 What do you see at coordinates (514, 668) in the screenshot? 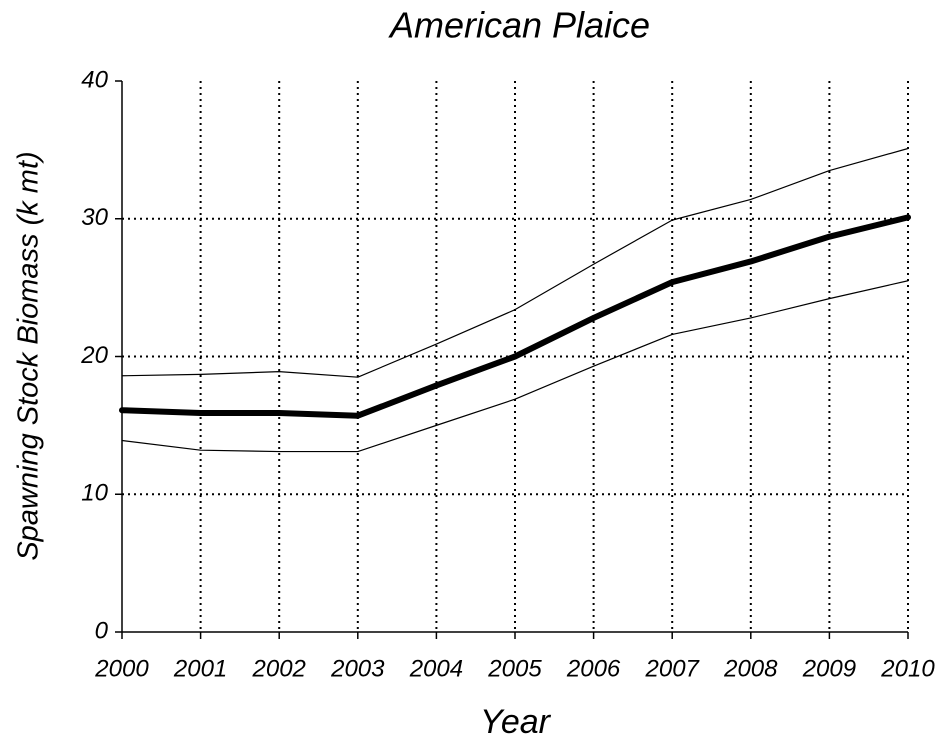
I see `x-tick-label: 2005` at bounding box center [514, 668].